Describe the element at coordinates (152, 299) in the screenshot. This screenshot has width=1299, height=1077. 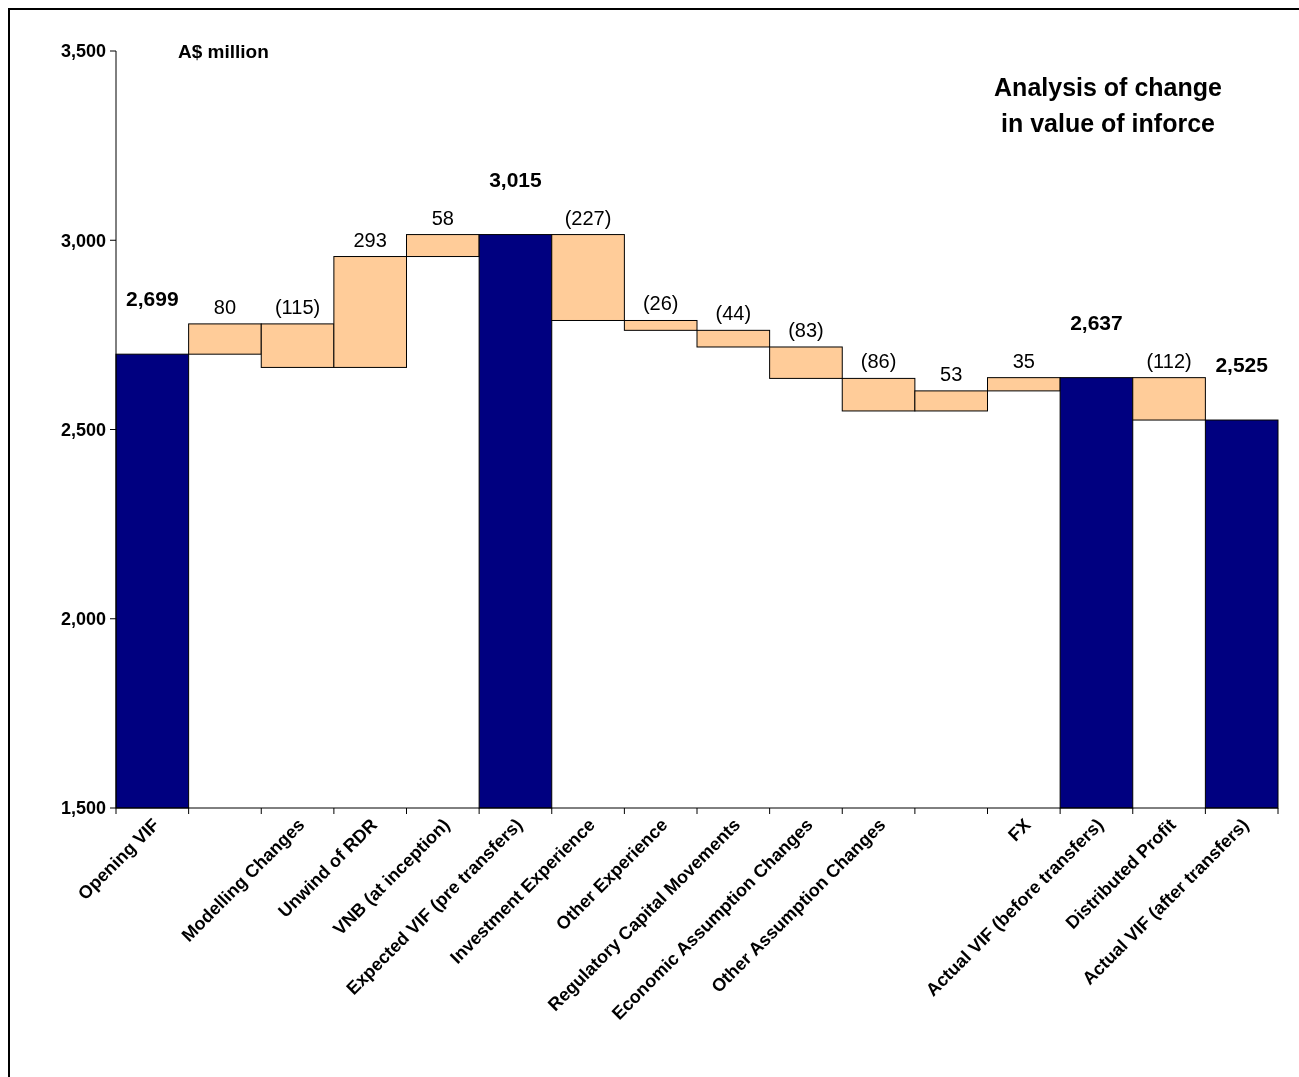
I see `data-label: 2,699` at that location.